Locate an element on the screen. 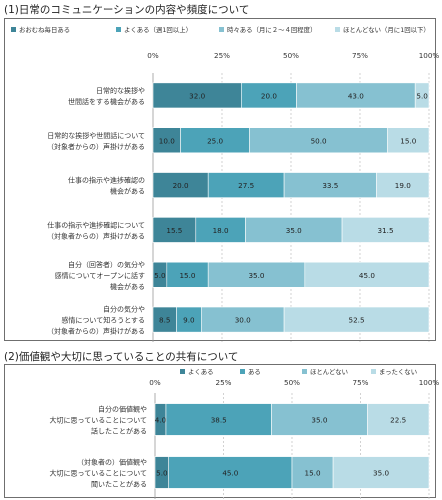 The image size is (442, 500). chart1-category-label-2-line-1: 機会がある is located at coordinates (127, 191).